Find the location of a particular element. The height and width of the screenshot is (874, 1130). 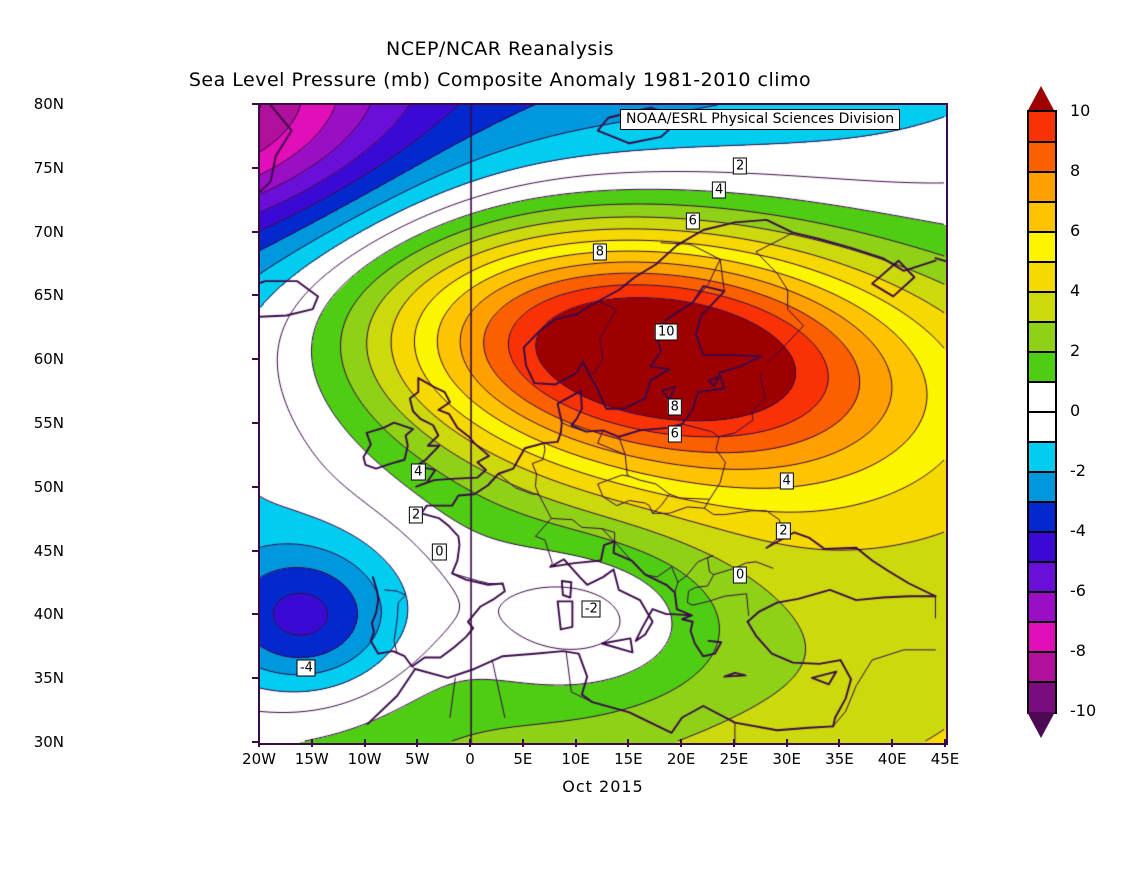

y-axis-tick-label: 30N is located at coordinates (48, 742).